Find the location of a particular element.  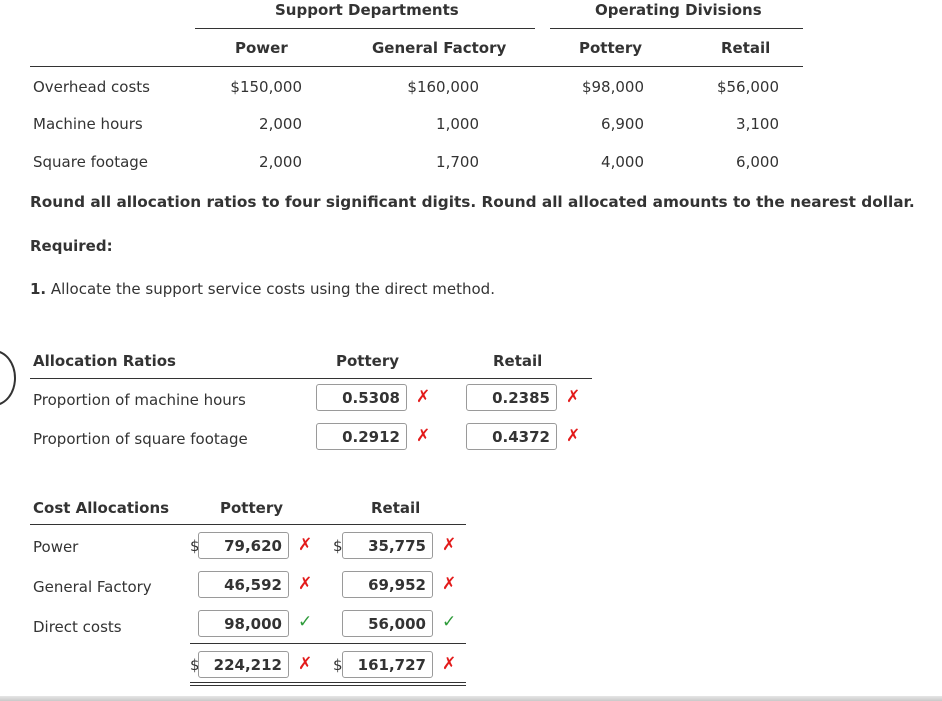

machine-hours-general-factory: 1,000 is located at coordinates (457, 124).